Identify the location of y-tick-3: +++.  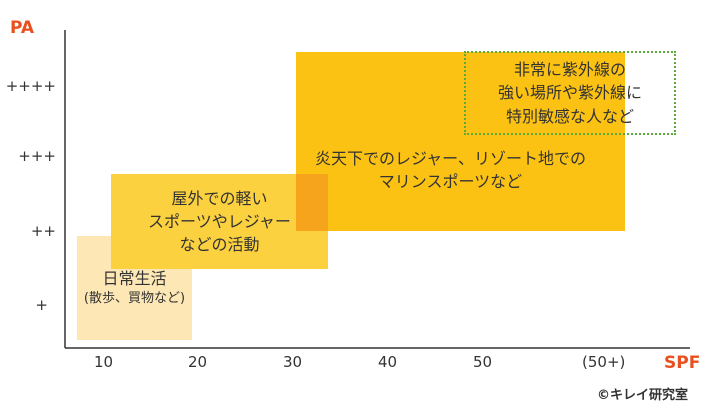
(37, 156).